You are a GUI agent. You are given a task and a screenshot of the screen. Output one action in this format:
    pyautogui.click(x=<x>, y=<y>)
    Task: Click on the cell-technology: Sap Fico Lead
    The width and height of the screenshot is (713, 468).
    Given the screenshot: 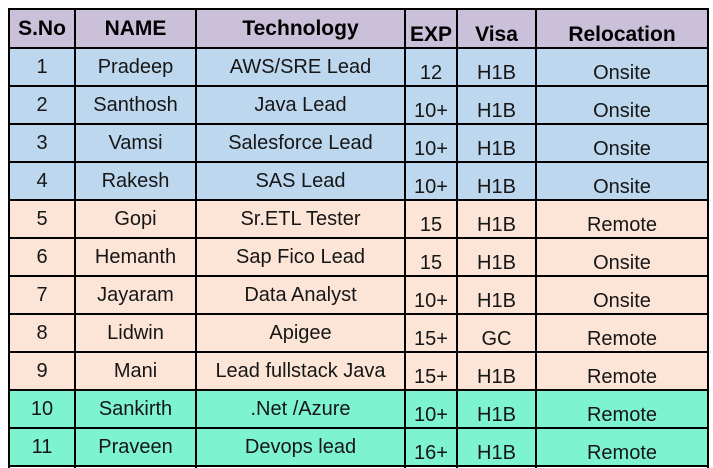 What is the action you would take?
    pyautogui.click(x=300, y=257)
    